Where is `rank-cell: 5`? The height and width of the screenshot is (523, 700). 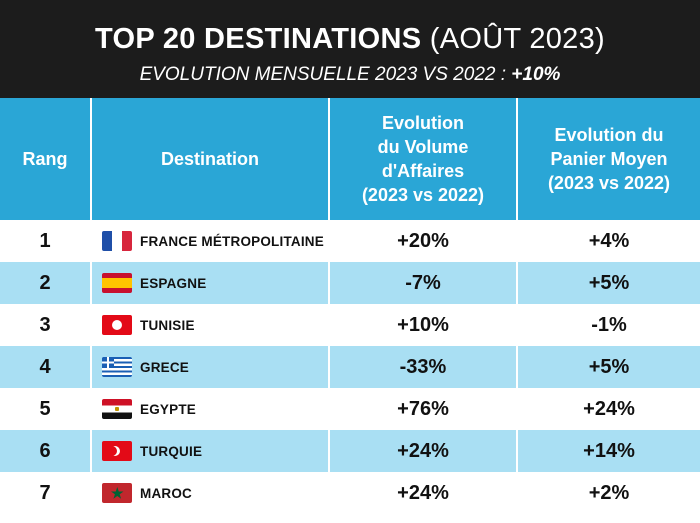 rank-cell: 5 is located at coordinates (46, 409).